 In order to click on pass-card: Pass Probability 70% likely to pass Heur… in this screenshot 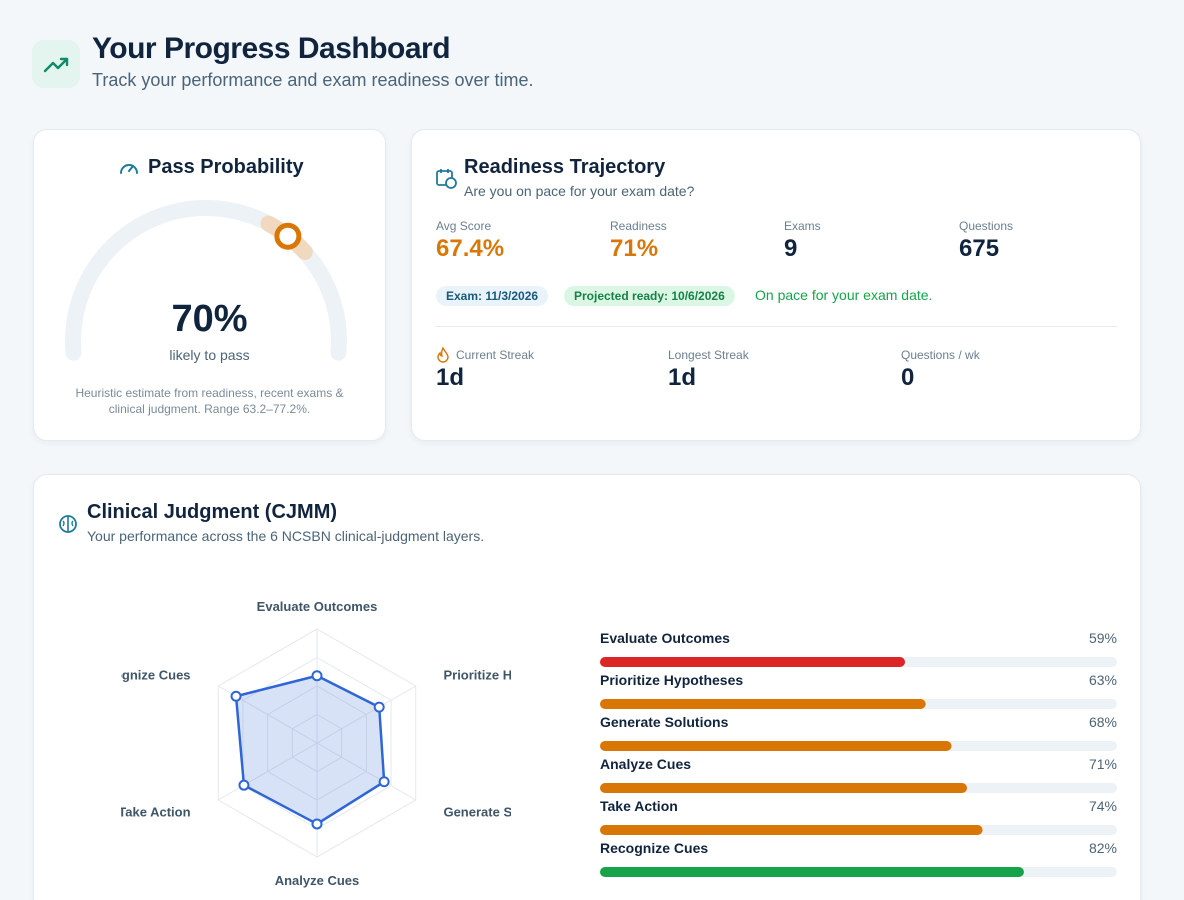, I will do `click(209, 285)`.